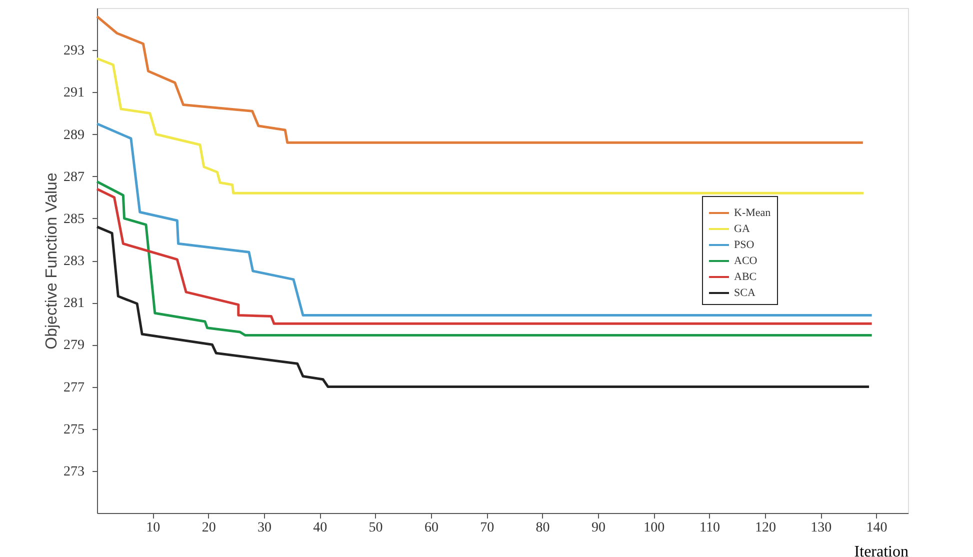 The width and height of the screenshot is (973, 557). Describe the element at coordinates (746, 261) in the screenshot. I see `legend-label: ACO` at that location.